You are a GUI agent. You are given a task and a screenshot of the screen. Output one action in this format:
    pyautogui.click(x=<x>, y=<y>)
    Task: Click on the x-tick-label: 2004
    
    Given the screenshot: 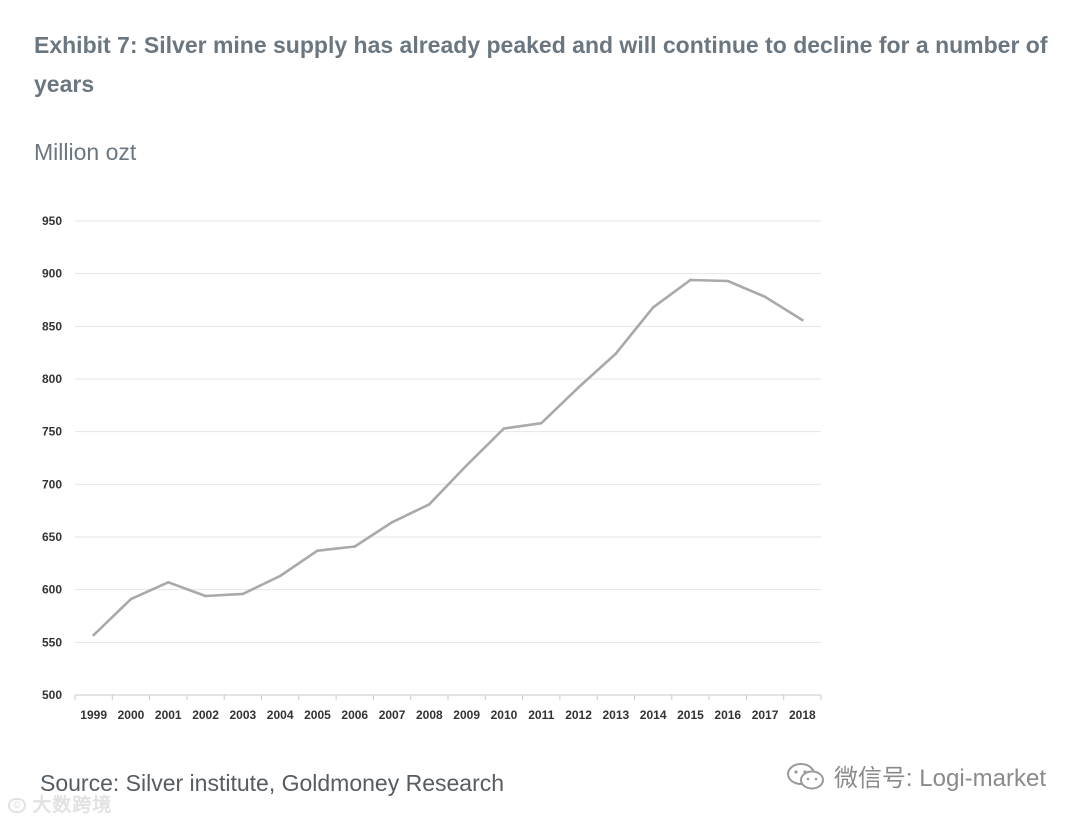 What is the action you would take?
    pyautogui.click(x=280, y=715)
    